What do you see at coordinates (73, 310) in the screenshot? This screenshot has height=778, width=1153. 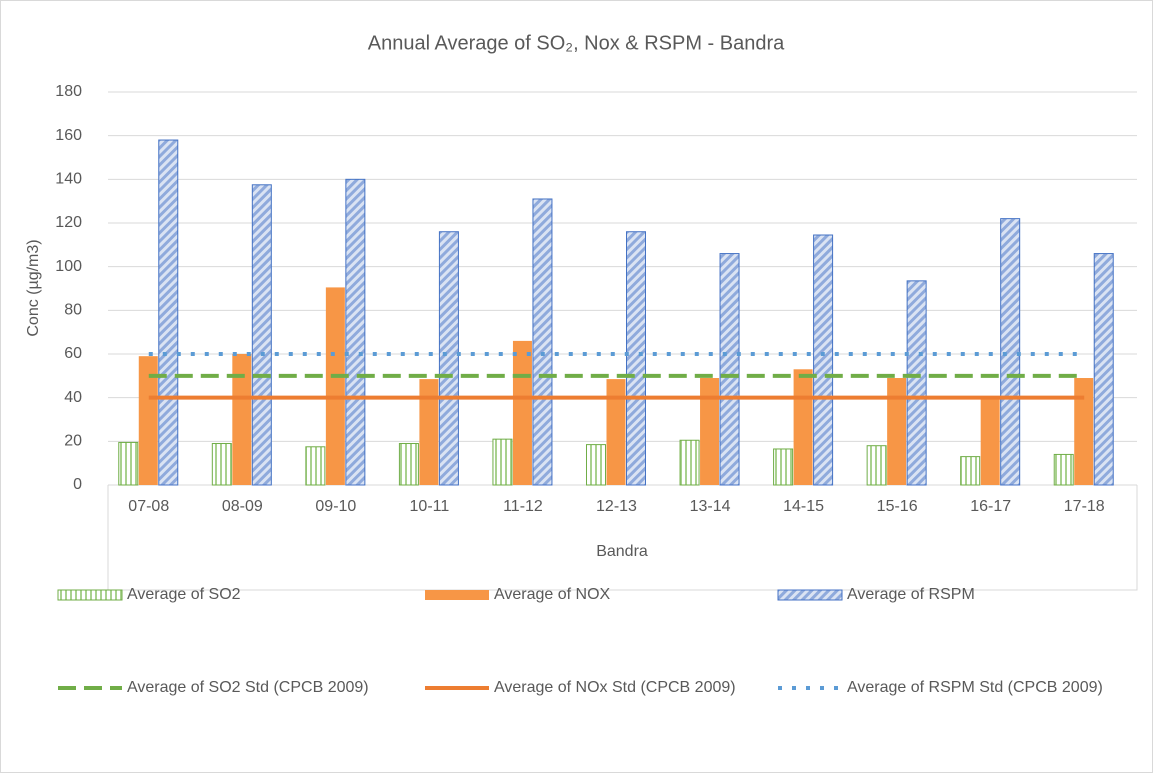 I see `y-tick-label: 80` at bounding box center [73, 310].